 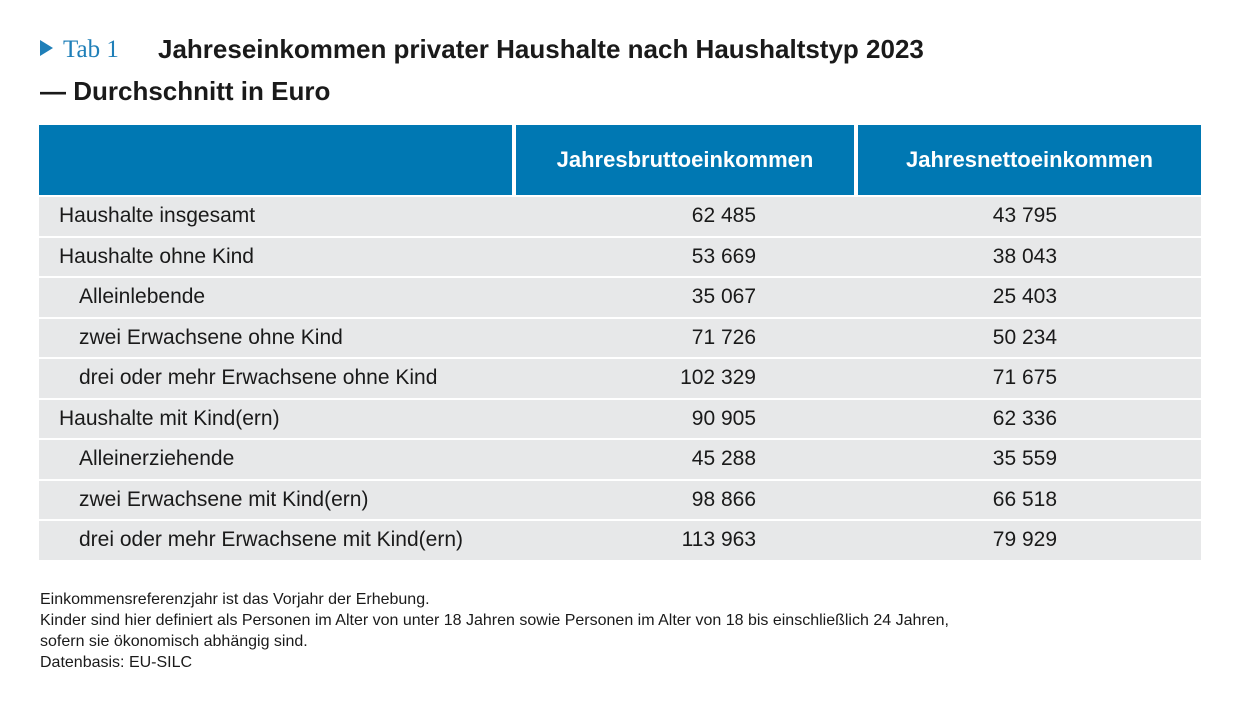 What do you see at coordinates (258, 378) in the screenshot?
I see `row-label: drei oder mehr Erwachsene ohne Kind` at bounding box center [258, 378].